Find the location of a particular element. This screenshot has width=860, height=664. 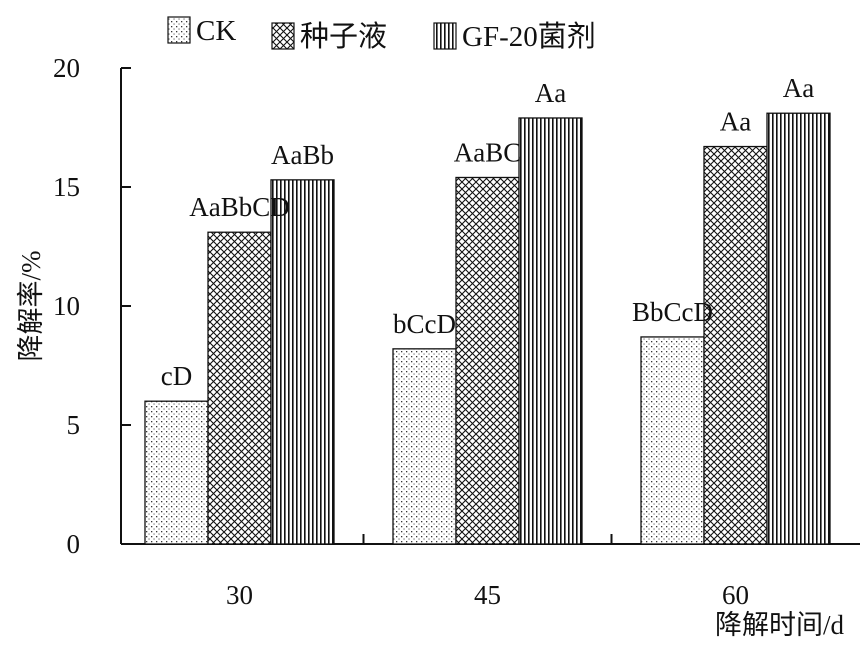

bar-significance-label: AaBC is located at coordinates (488, 152).